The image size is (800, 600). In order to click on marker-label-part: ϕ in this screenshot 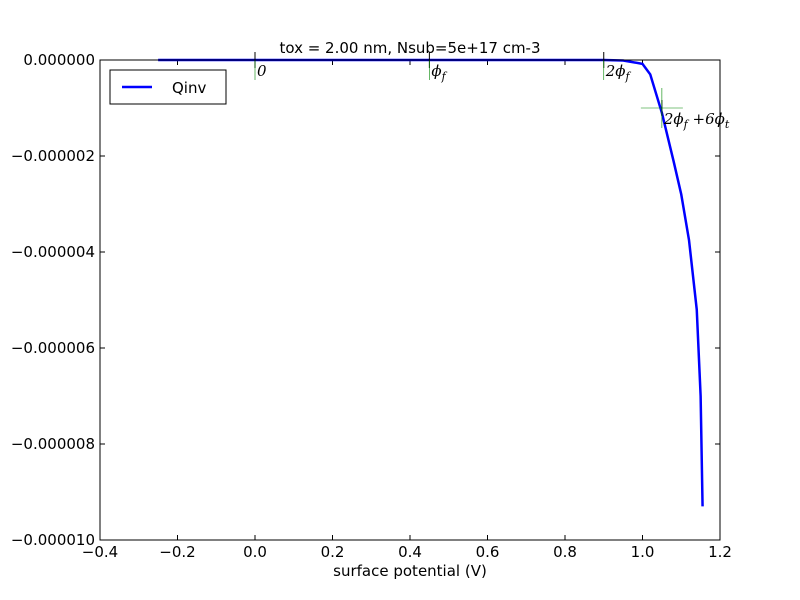, I will do `click(436, 71)`.